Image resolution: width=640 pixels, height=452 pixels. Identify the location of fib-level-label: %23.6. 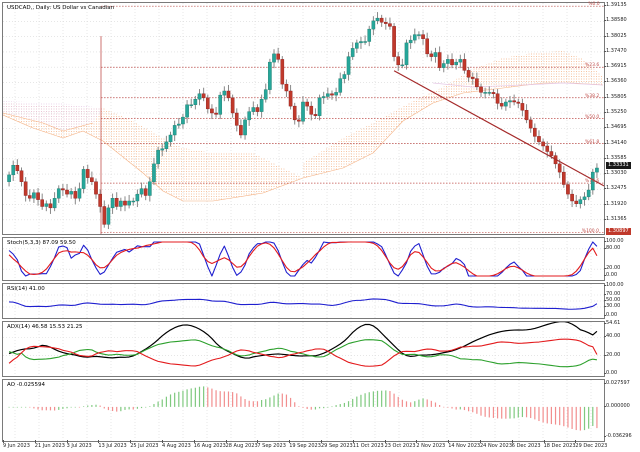
(592, 66).